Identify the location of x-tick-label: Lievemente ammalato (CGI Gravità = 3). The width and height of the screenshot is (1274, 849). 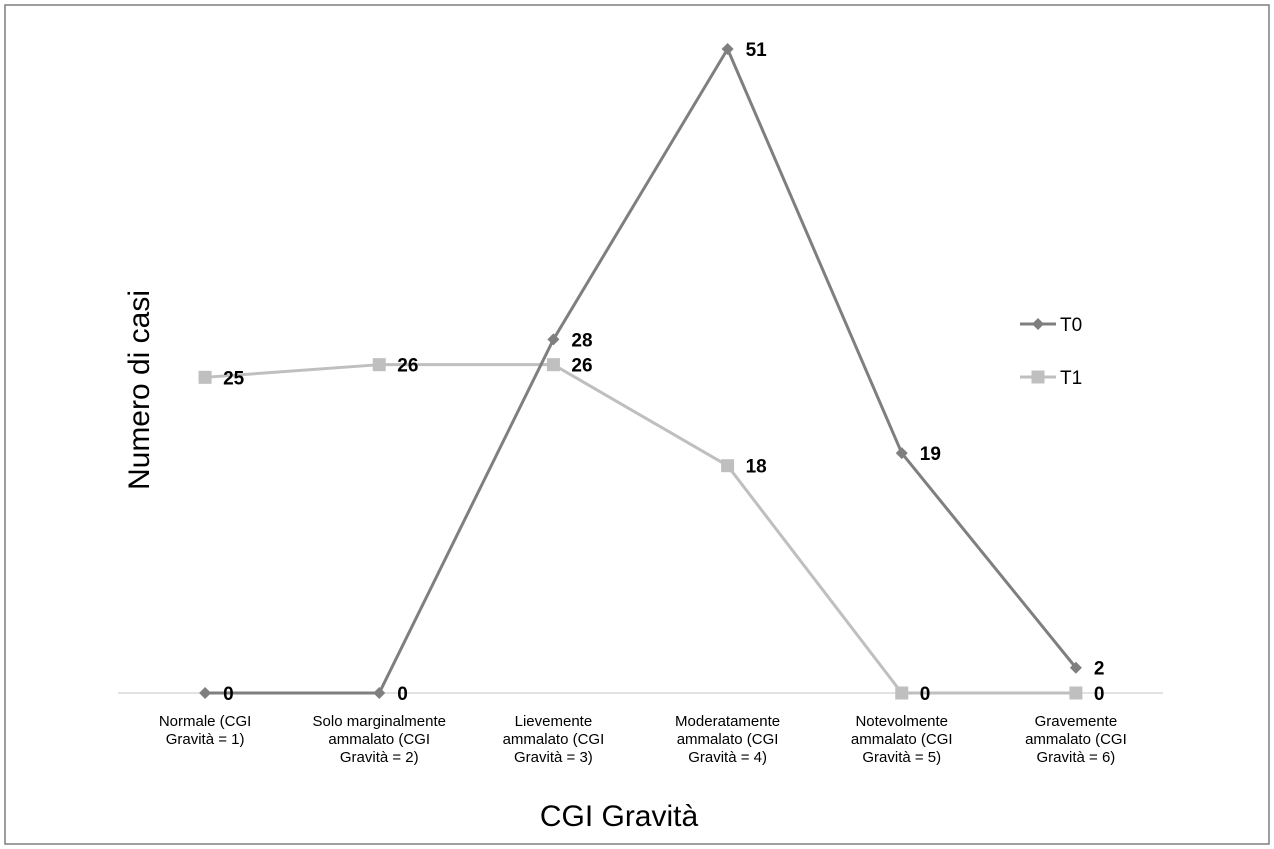
(554, 739).